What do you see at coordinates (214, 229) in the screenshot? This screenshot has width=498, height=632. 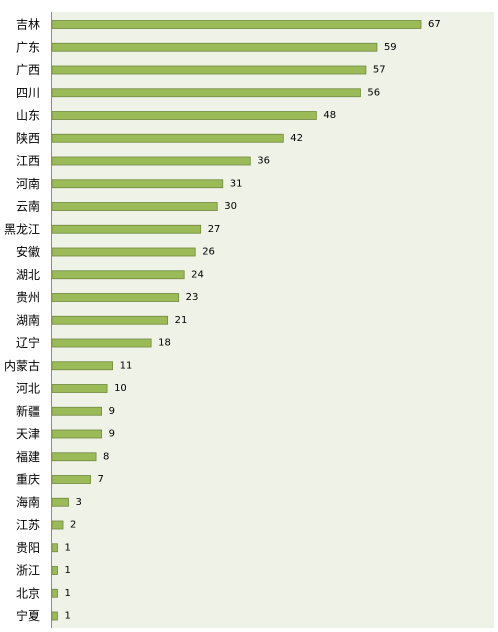 I see `value-label: 27` at bounding box center [214, 229].